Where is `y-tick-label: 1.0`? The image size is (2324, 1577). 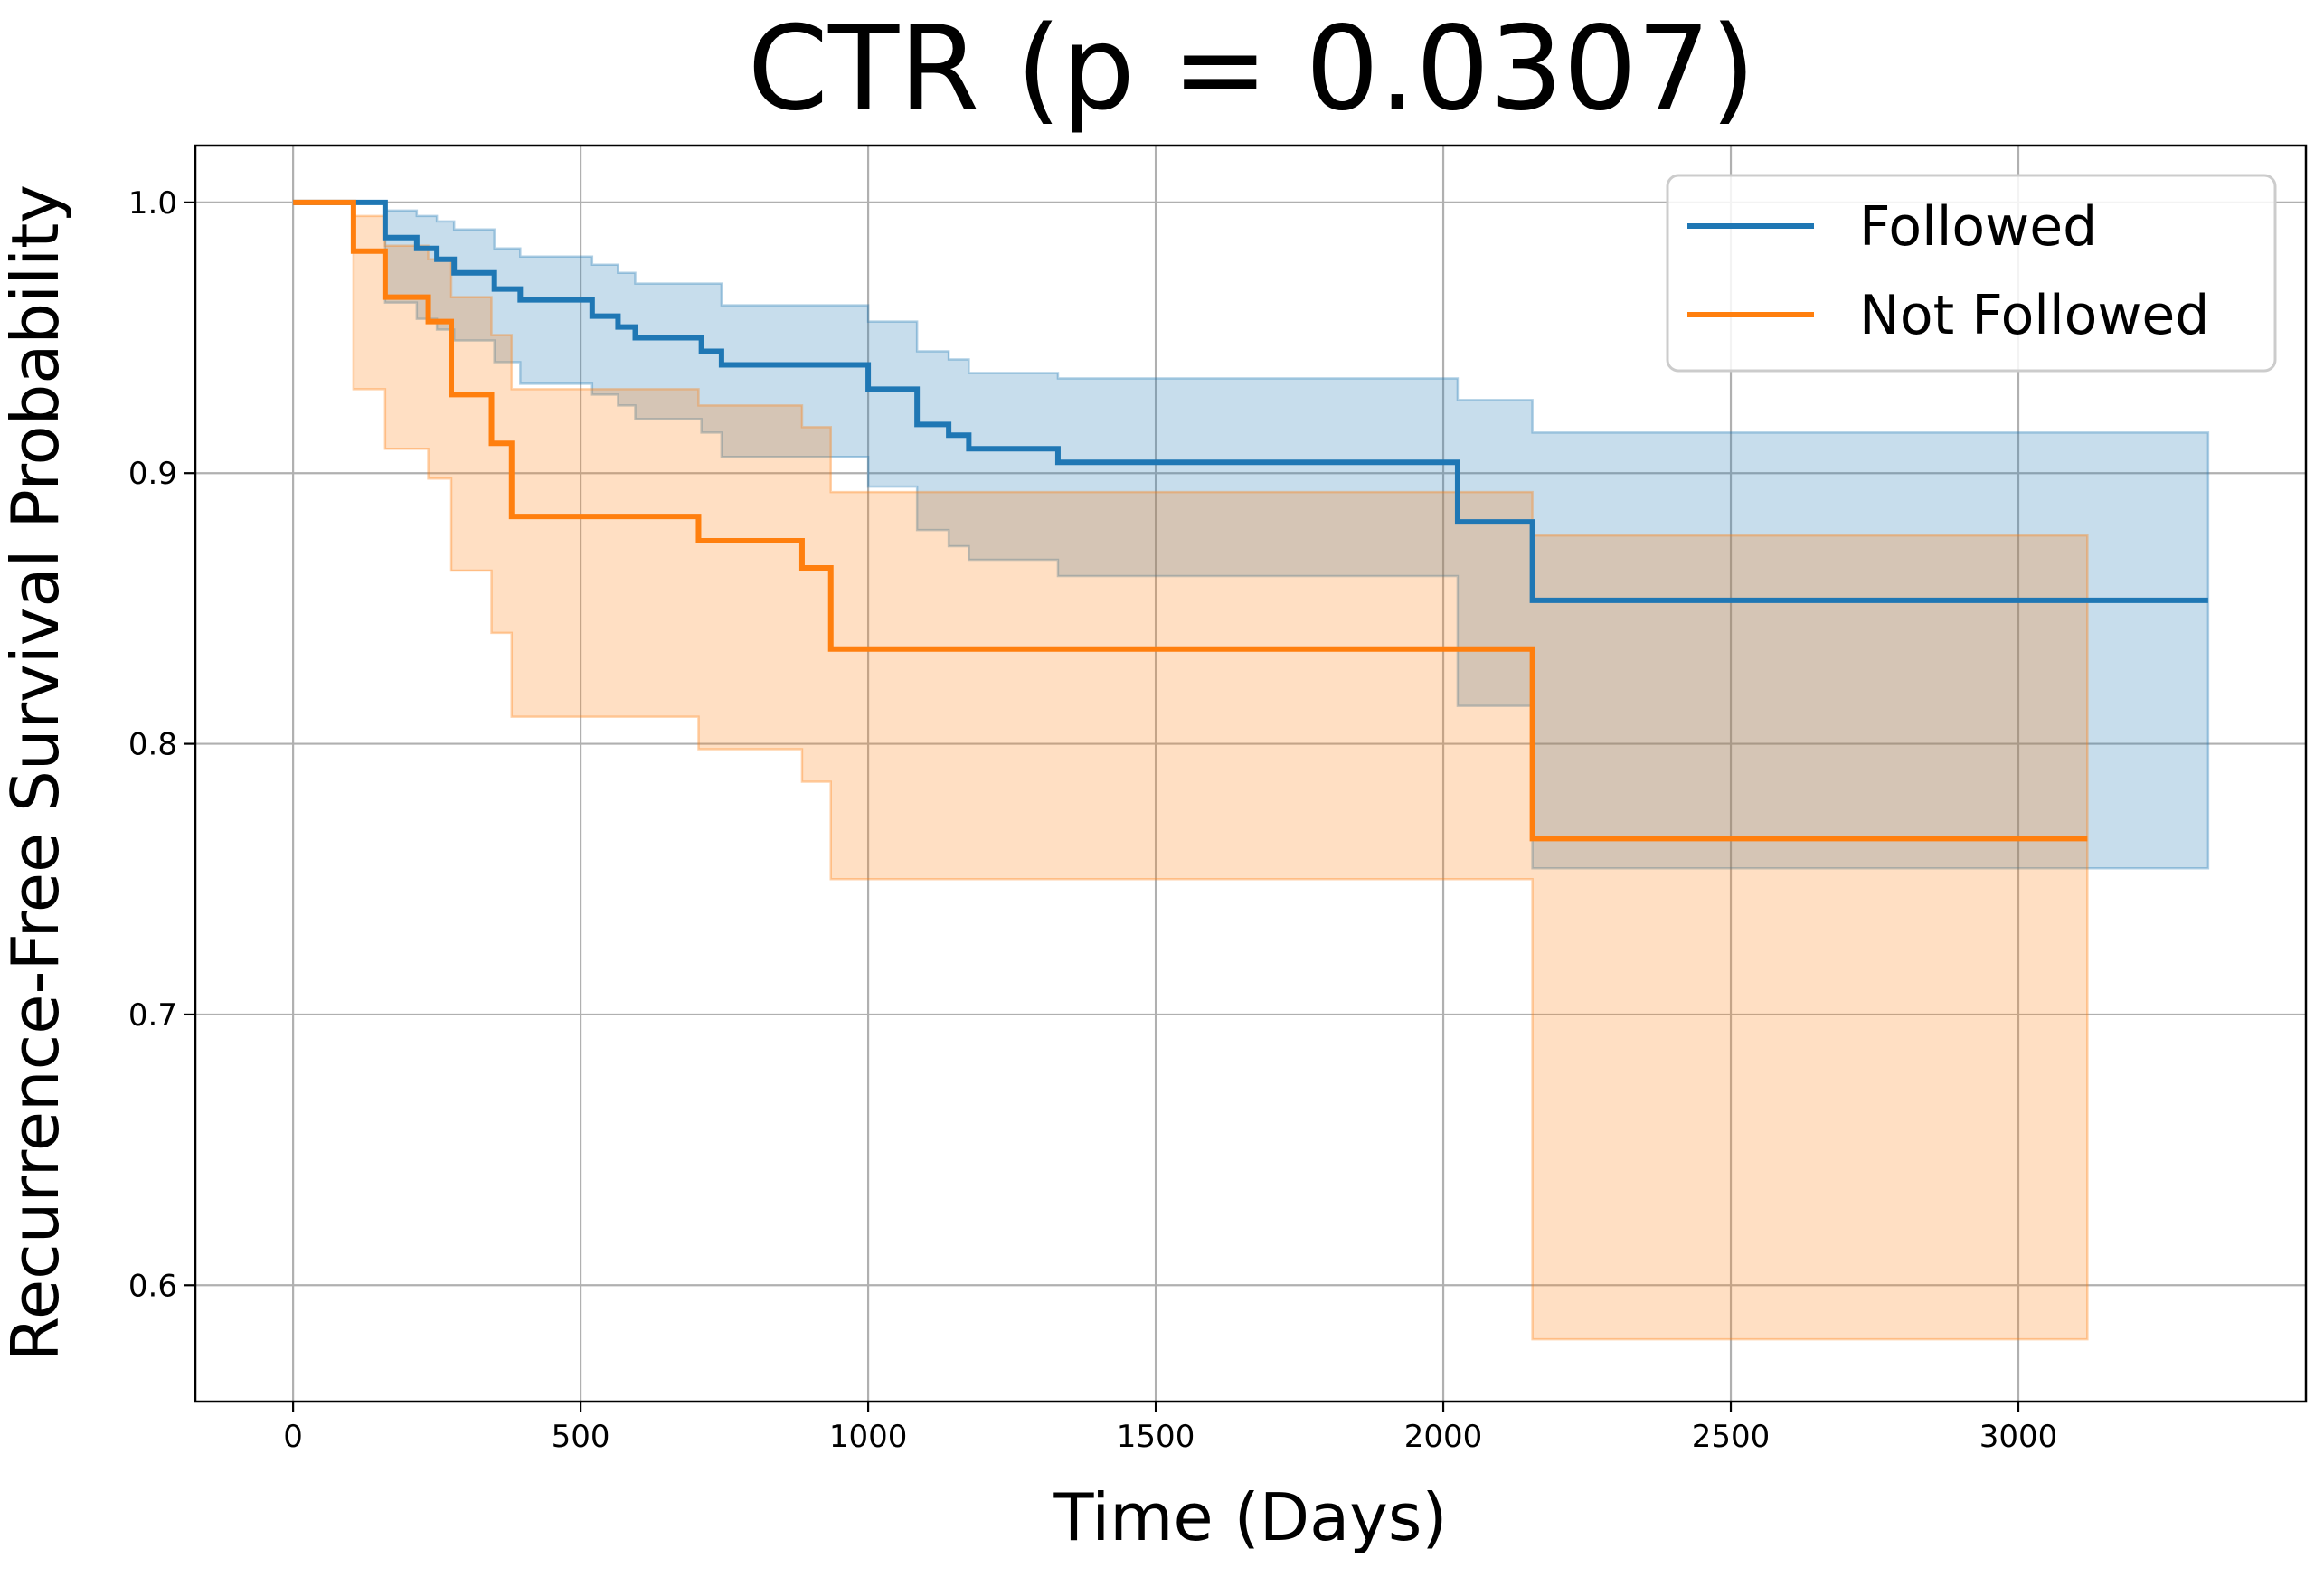 y-tick-label: 1.0 is located at coordinates (153, 204).